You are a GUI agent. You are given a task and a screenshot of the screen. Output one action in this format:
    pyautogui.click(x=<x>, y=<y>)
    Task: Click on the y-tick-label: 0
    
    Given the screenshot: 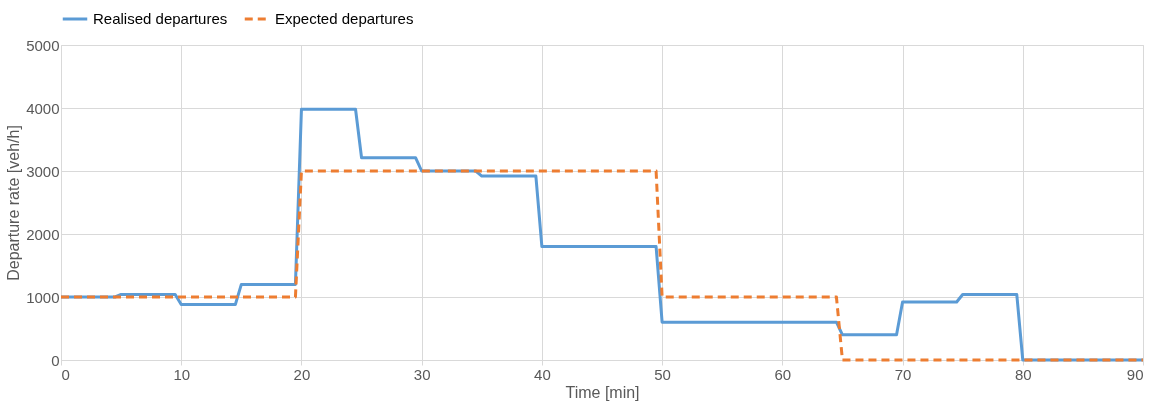 What is the action you would take?
    pyautogui.click(x=55, y=360)
    